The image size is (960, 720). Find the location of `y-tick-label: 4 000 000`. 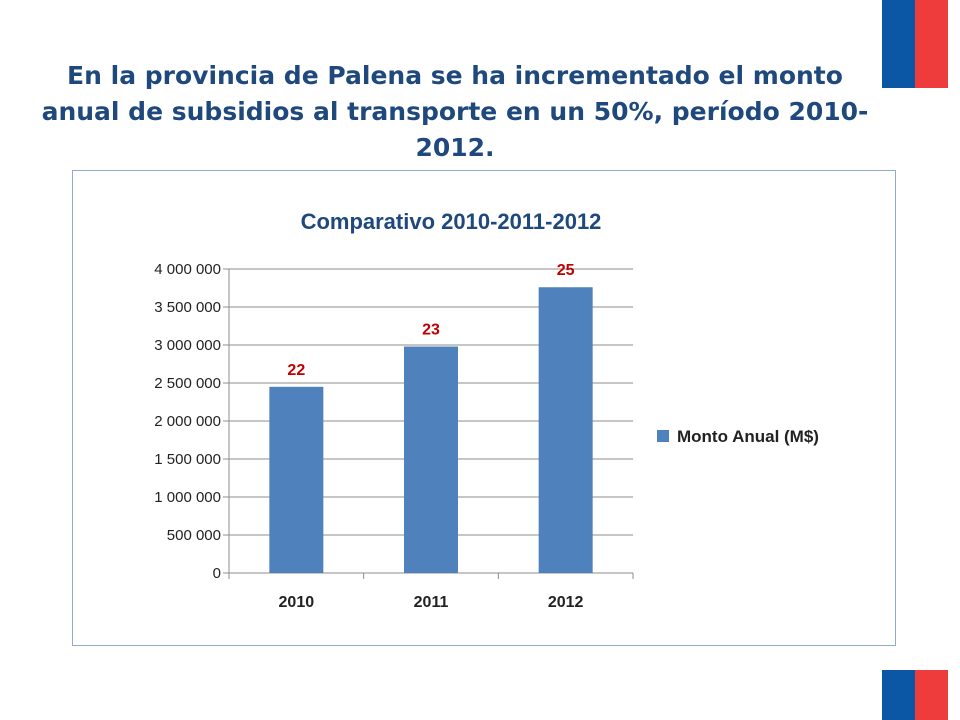

y-tick-label: 4 000 000 is located at coordinates (187, 269).